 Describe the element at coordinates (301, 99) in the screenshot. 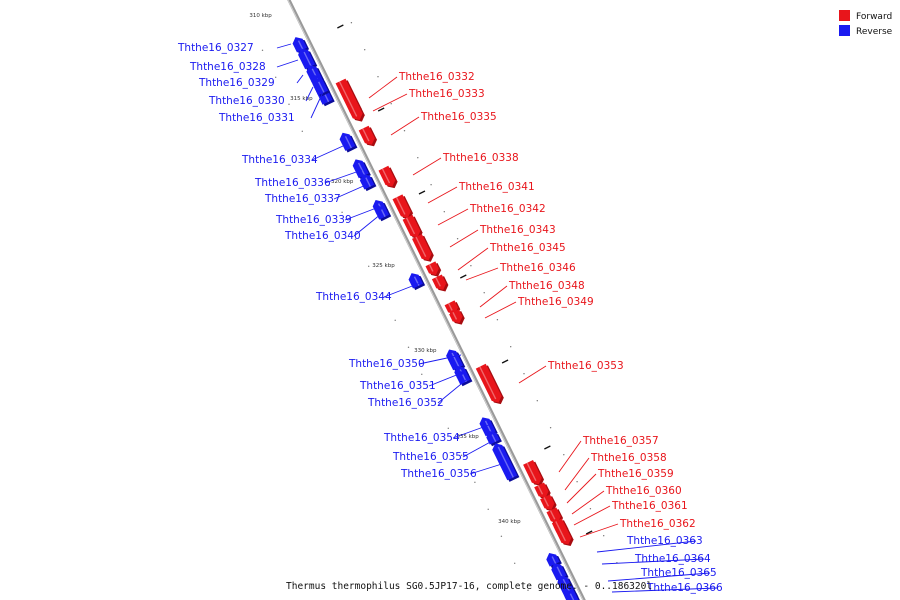

I see `kbp-label-315: 315 kbp` at that location.